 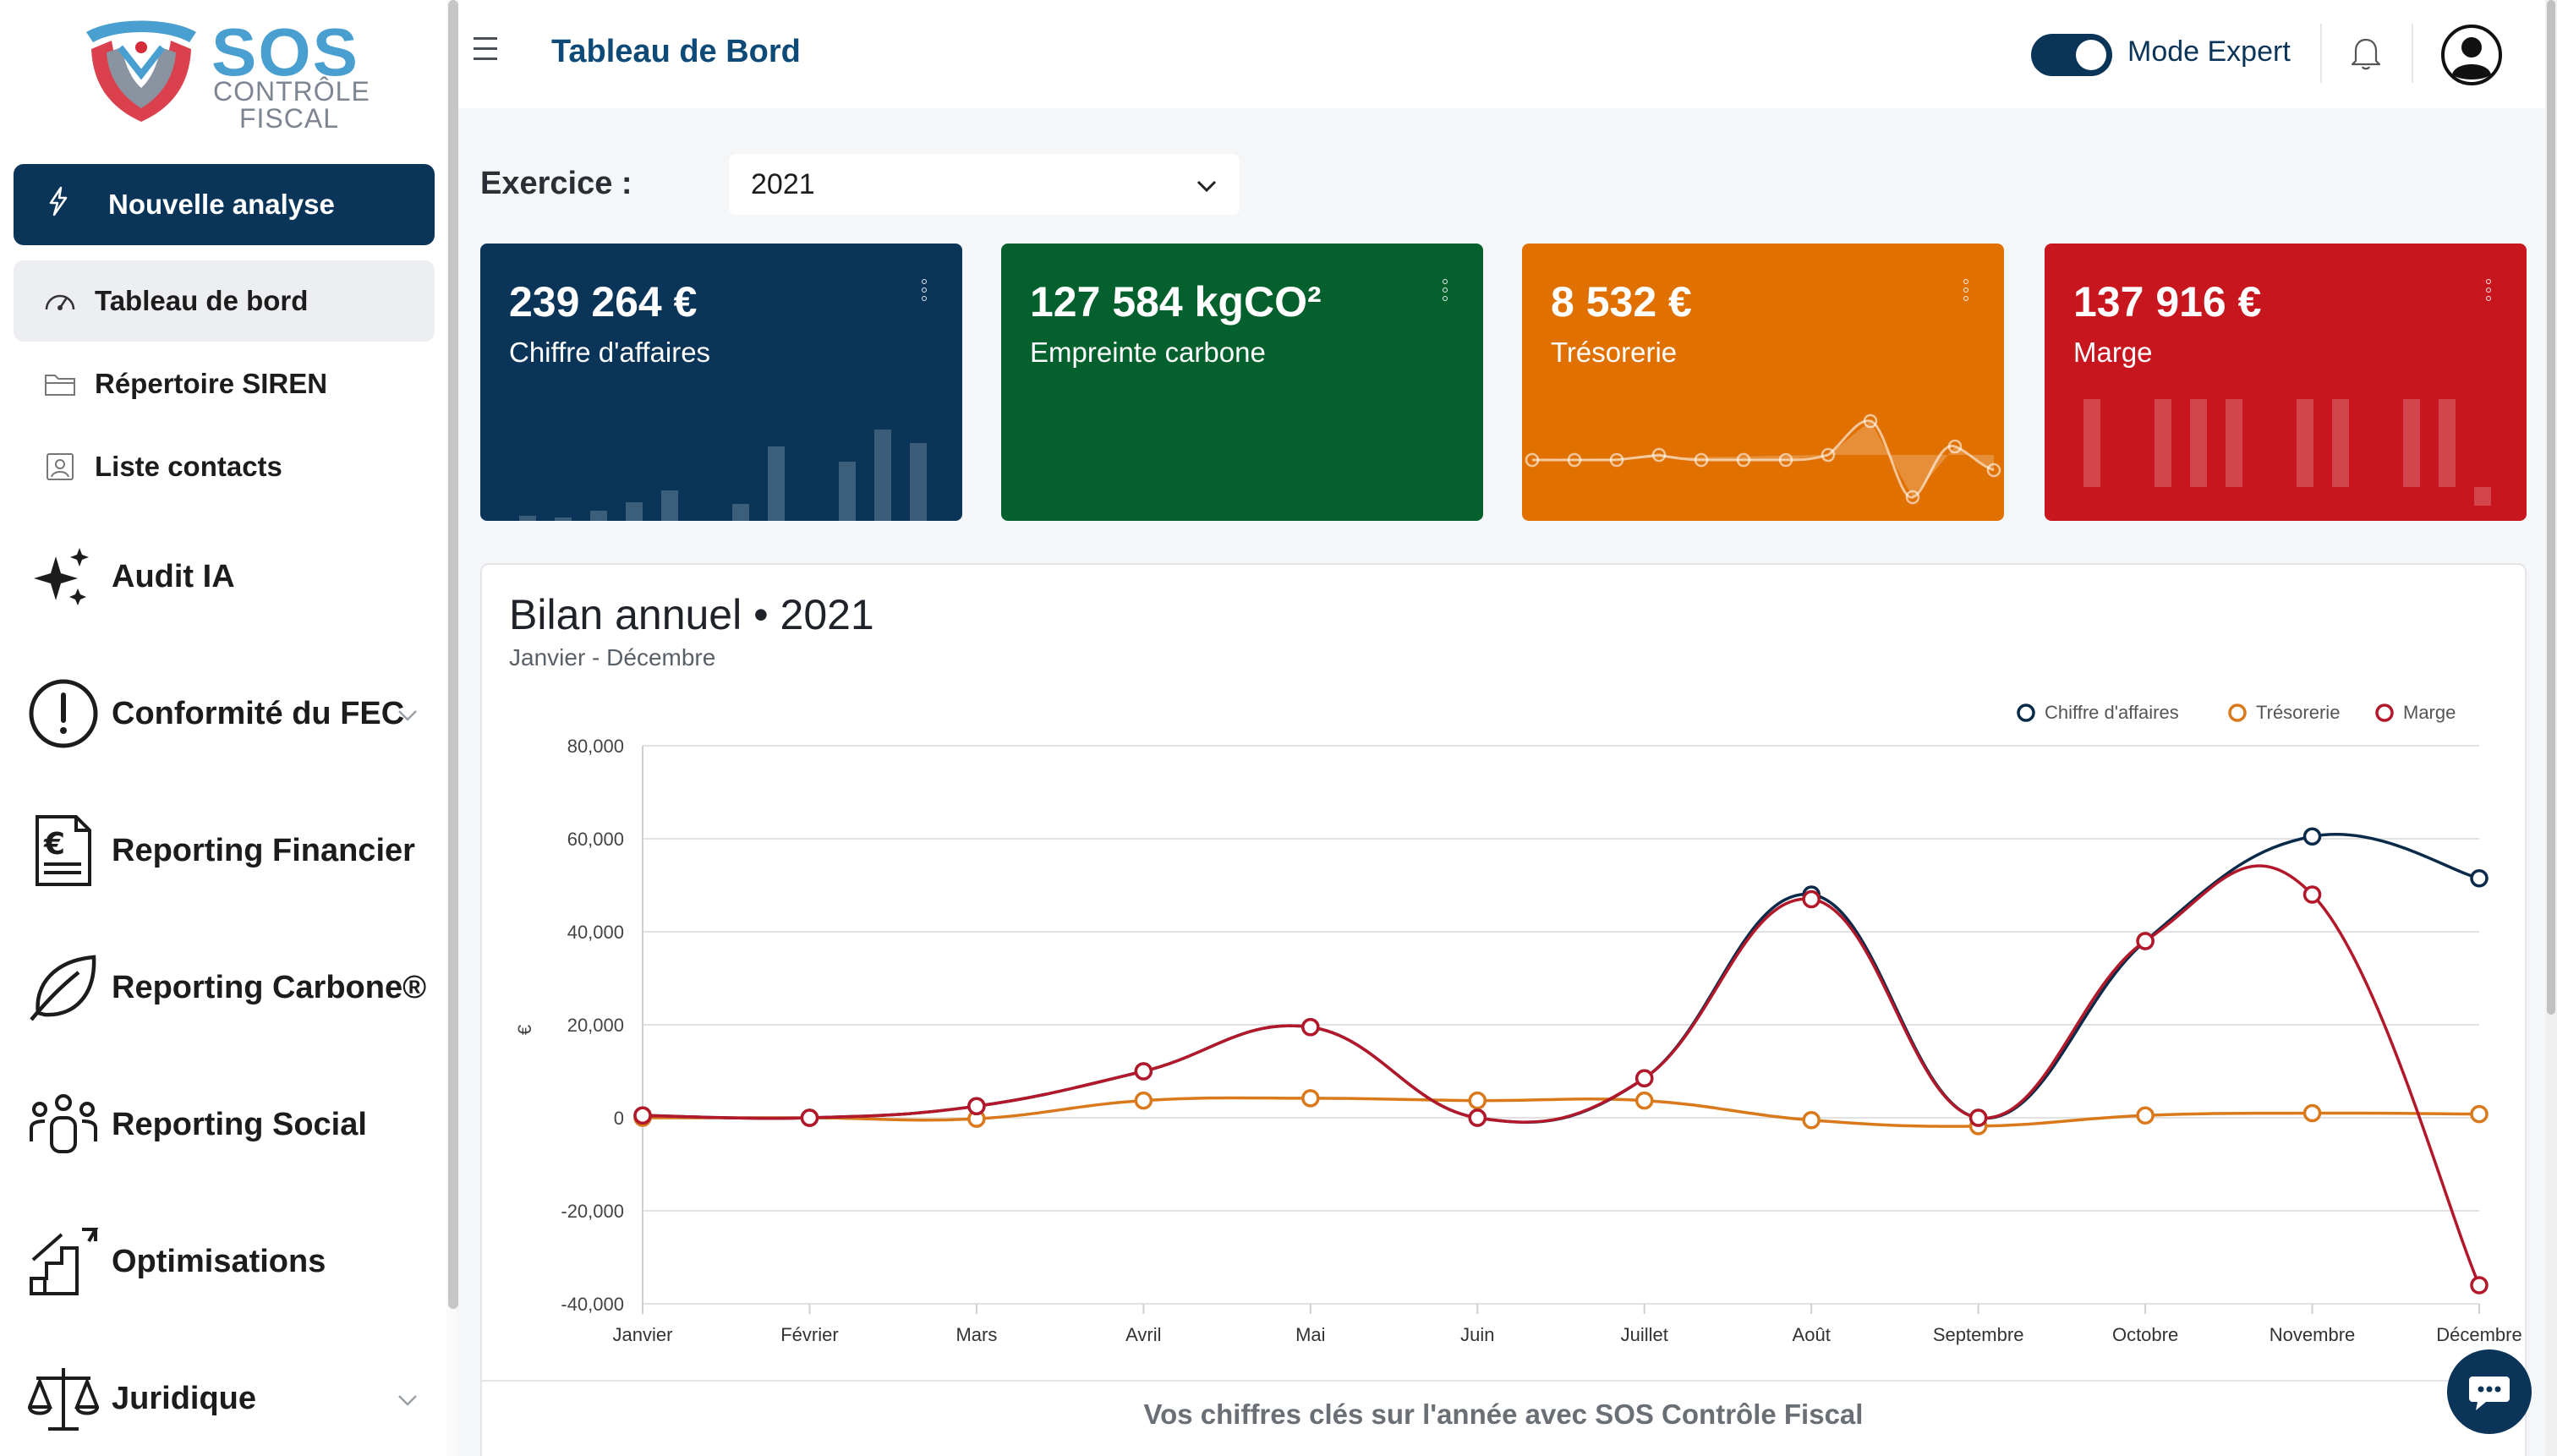 What do you see at coordinates (1763, 459) in the screenshot?
I see `kpi-sparkline-line` at bounding box center [1763, 459].